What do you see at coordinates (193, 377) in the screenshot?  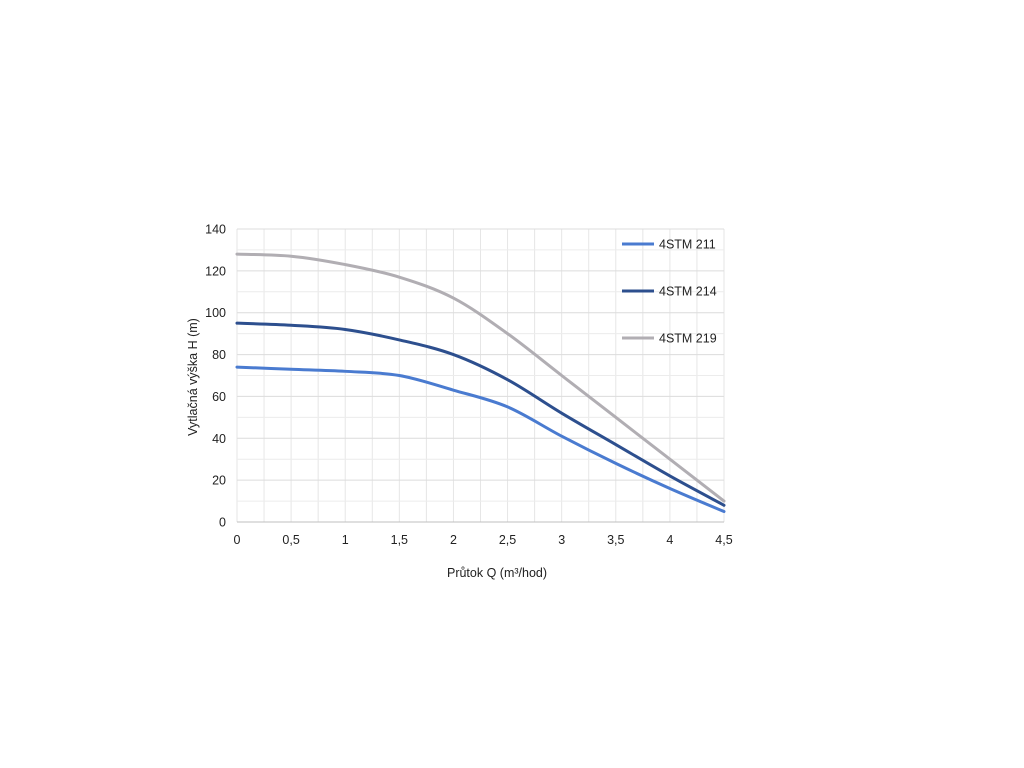 I see `y-axis-label: Vytlačná výška H (m)` at bounding box center [193, 377].